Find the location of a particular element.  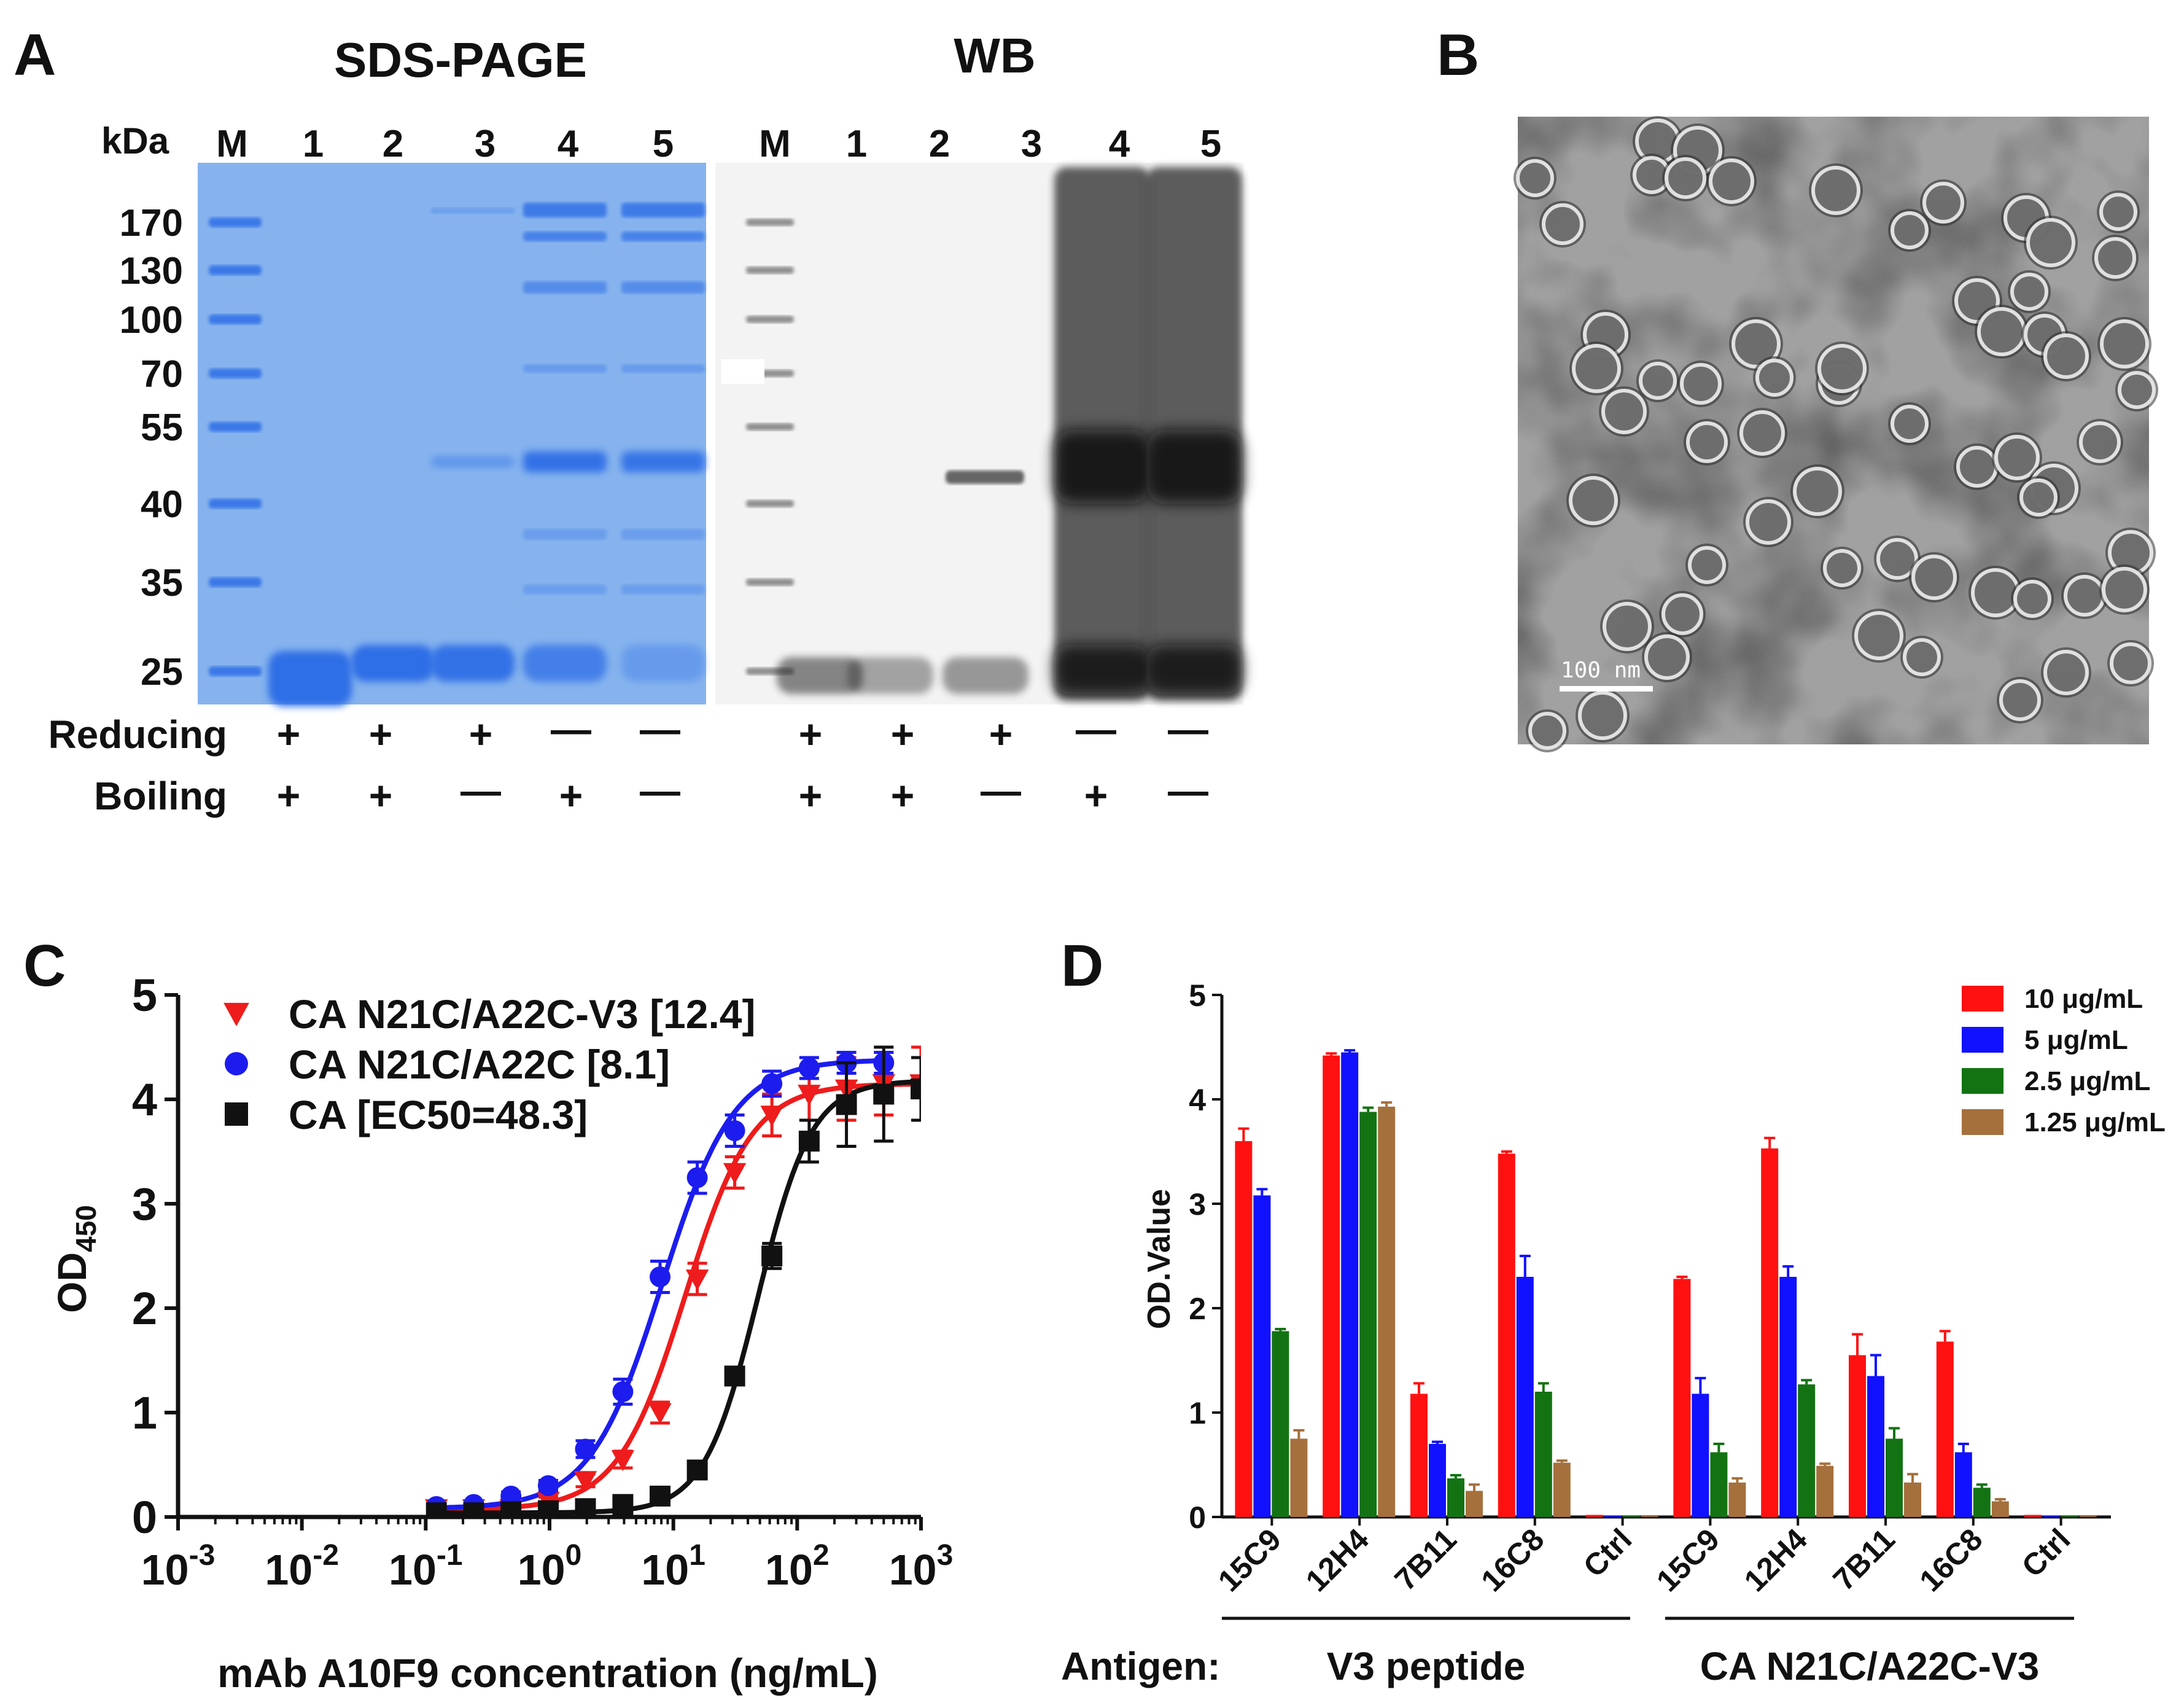

wb-title: WB is located at coordinates (994, 55).